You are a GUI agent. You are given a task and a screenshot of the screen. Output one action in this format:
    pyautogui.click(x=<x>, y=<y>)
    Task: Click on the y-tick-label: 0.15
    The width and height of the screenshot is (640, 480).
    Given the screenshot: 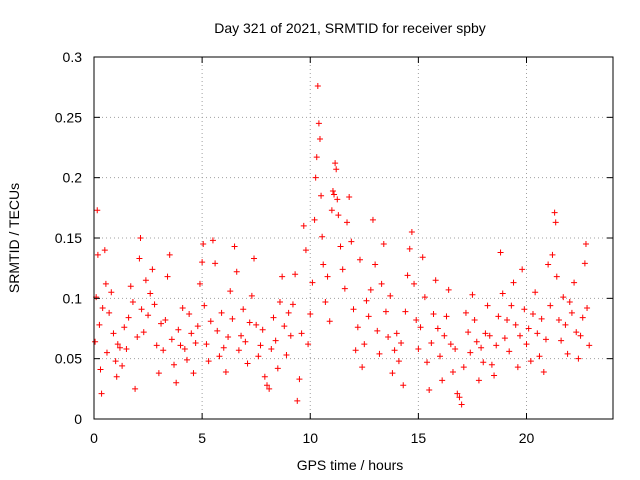 What is the action you would take?
    pyautogui.click(x=68, y=238)
    